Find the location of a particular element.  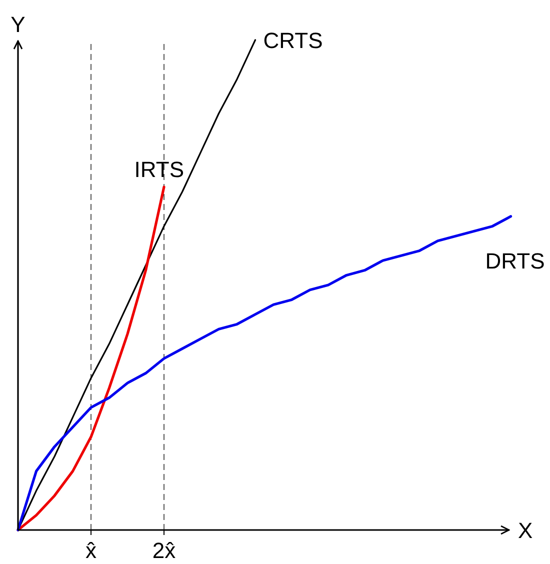

series-label: DRTS is located at coordinates (515, 261).